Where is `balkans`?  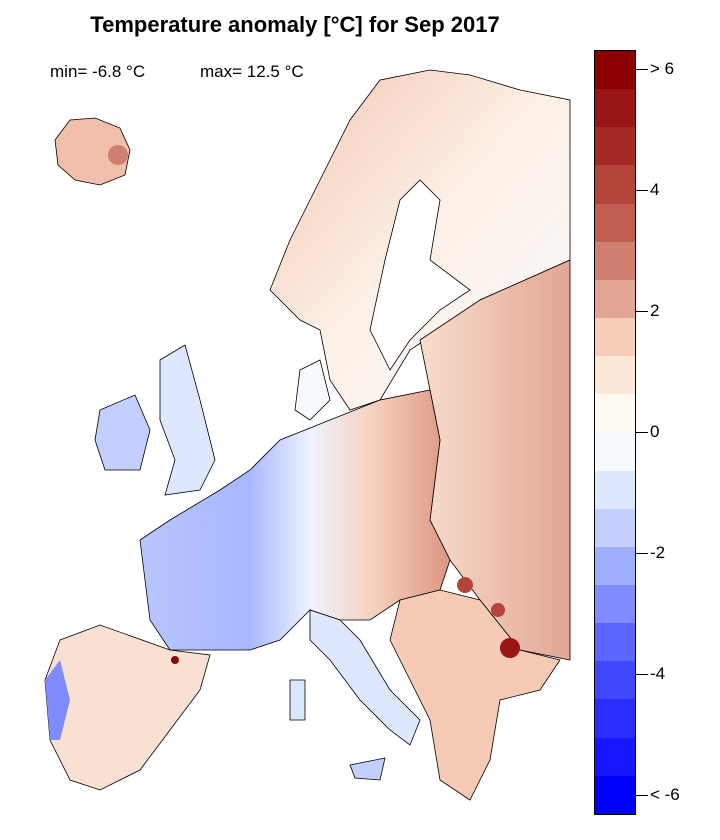 balkans is located at coordinates (475, 695).